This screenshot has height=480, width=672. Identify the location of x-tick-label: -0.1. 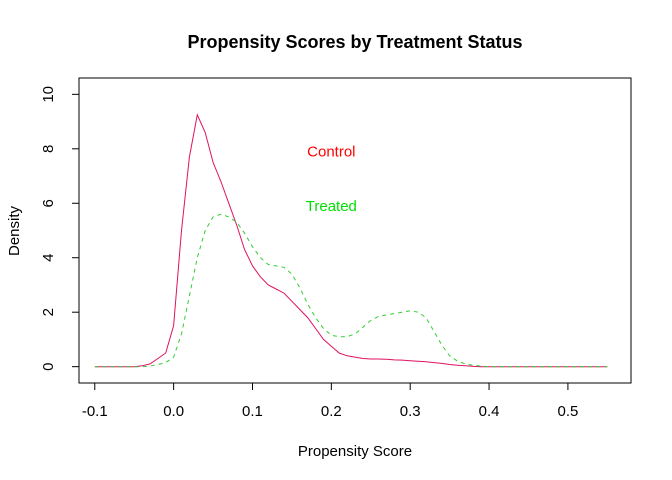
(95, 411).